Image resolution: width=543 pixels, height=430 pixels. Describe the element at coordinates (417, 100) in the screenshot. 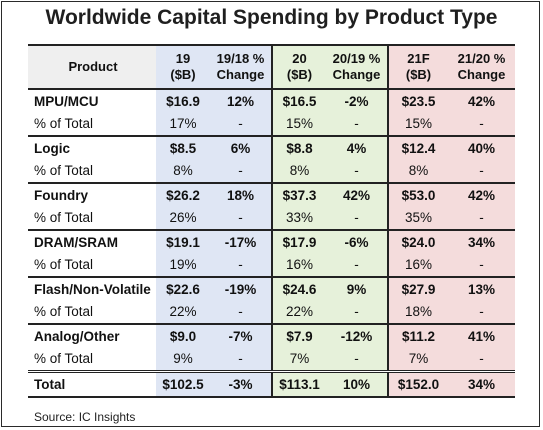

I see `value-cell: $23.5` at that location.